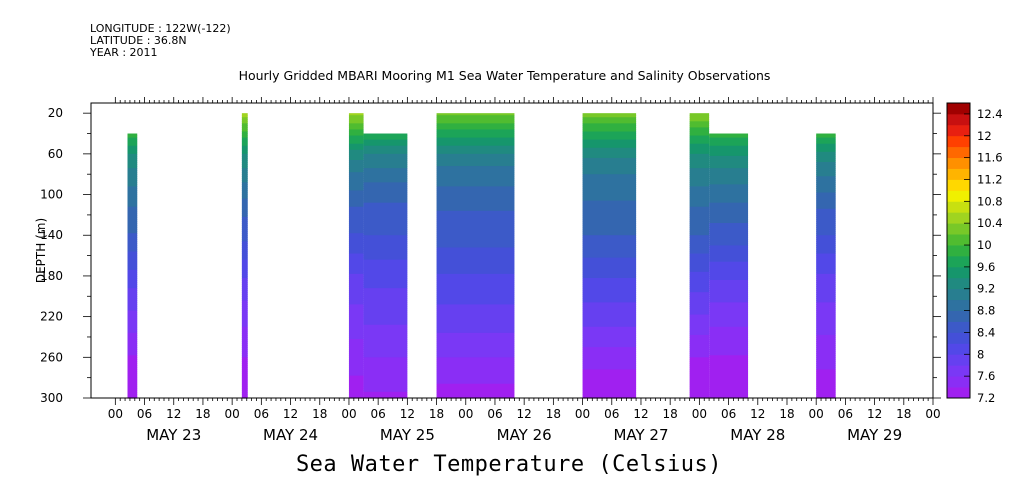 The width and height of the screenshot is (1009, 504). Describe the element at coordinates (990, 223) in the screenshot. I see `colorbar-tick-label: 10.4` at that location.